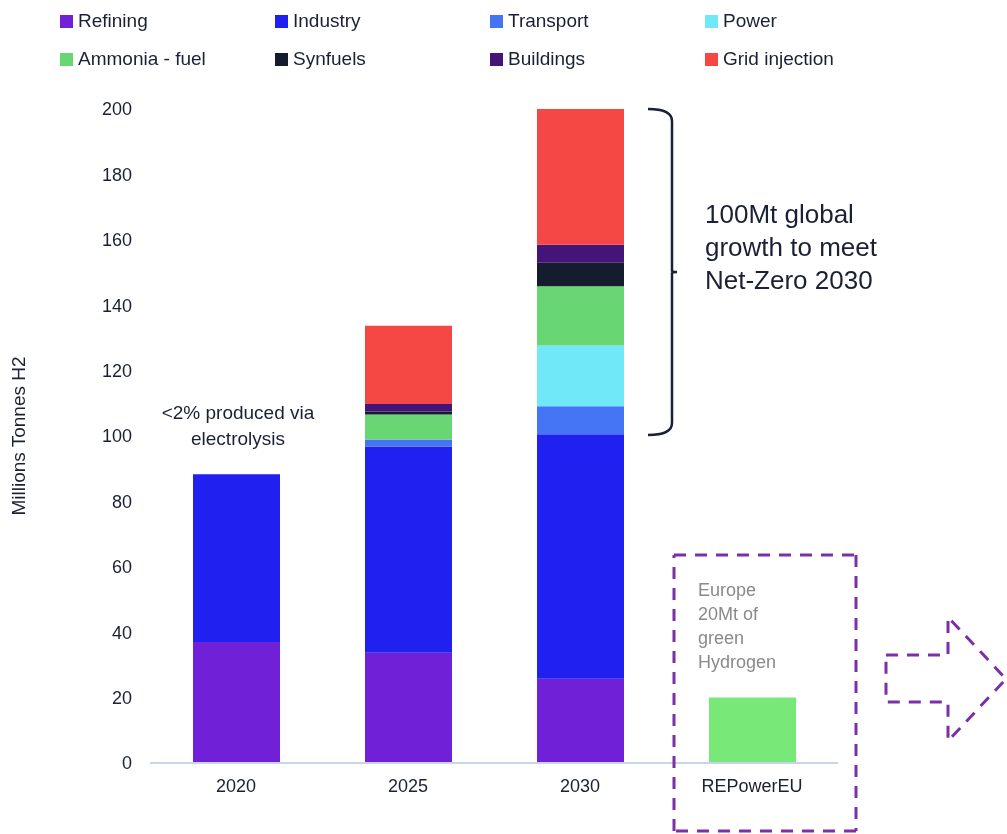 This screenshot has width=1007, height=834. I want to click on legend-label: Refining, so click(113, 21).